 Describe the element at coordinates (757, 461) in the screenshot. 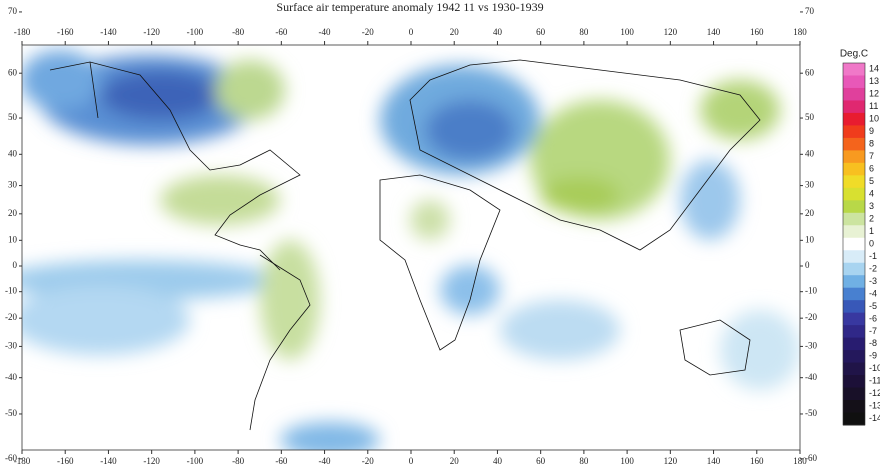

I see `longitude-tick-label-bottom: 160` at that location.